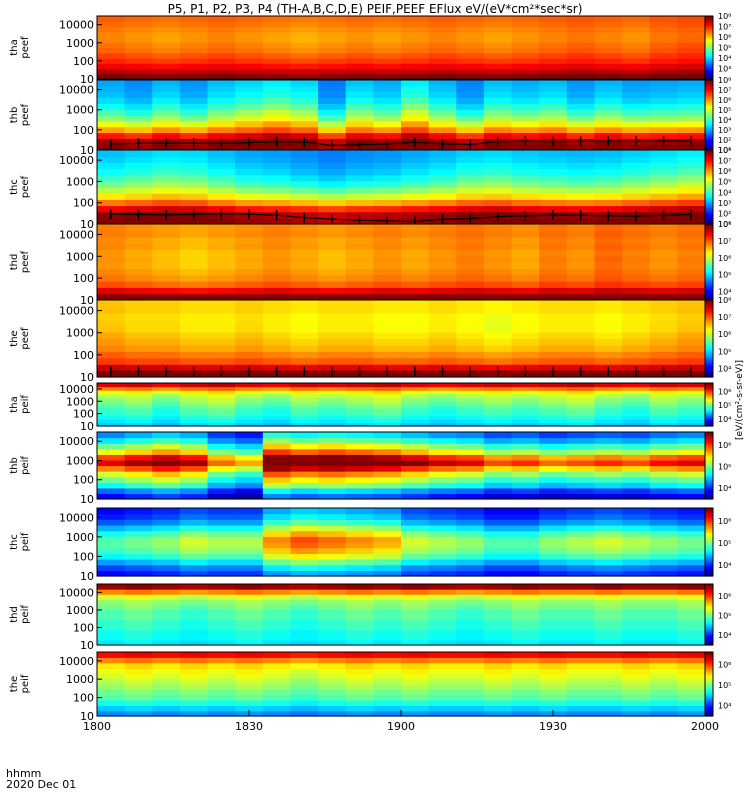  Describe the element at coordinates (724, 150) in the screenshot. I see `colorbar-tick-label: 10⁸` at that location.